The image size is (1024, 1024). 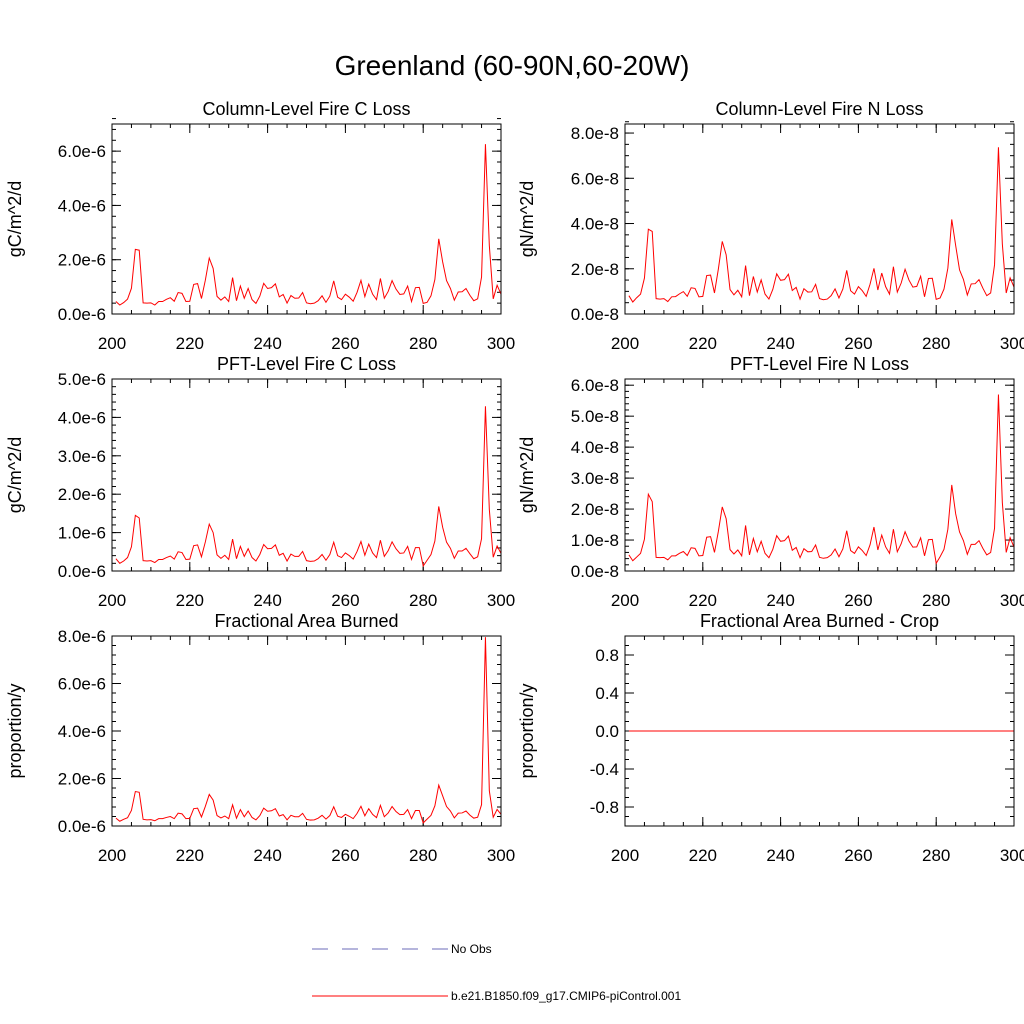 What do you see at coordinates (607, 655) in the screenshot?
I see `y-tick-label: 0.8` at bounding box center [607, 655].